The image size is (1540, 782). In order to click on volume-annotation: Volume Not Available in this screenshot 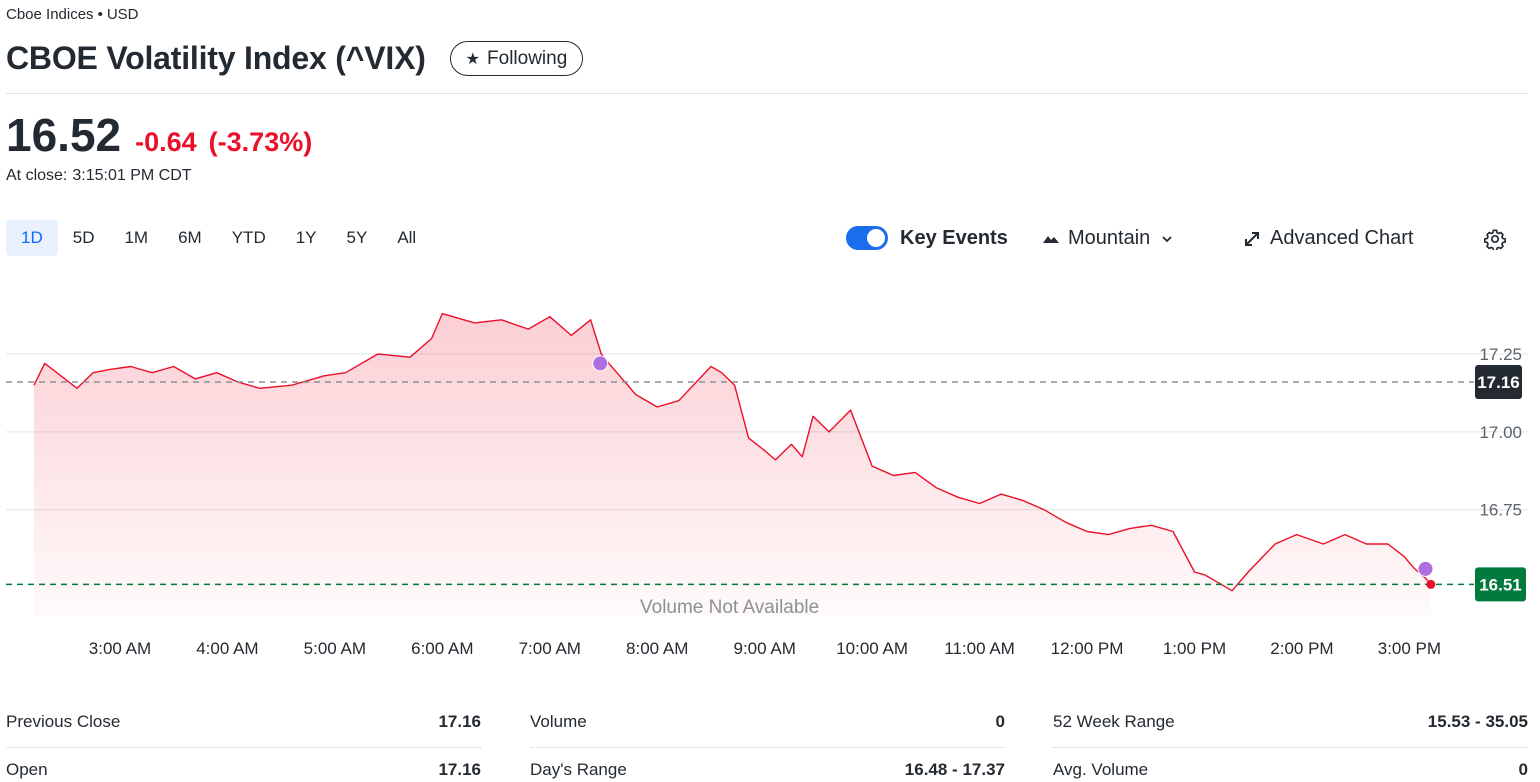, I will do `click(730, 607)`.